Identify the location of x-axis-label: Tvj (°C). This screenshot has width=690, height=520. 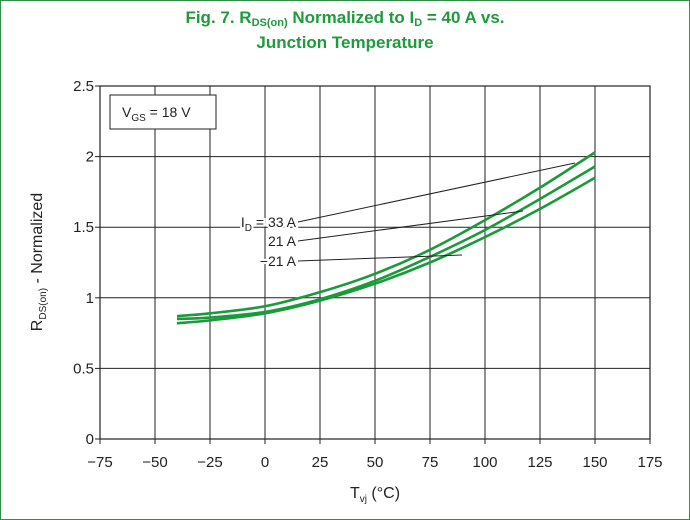
(375, 495).